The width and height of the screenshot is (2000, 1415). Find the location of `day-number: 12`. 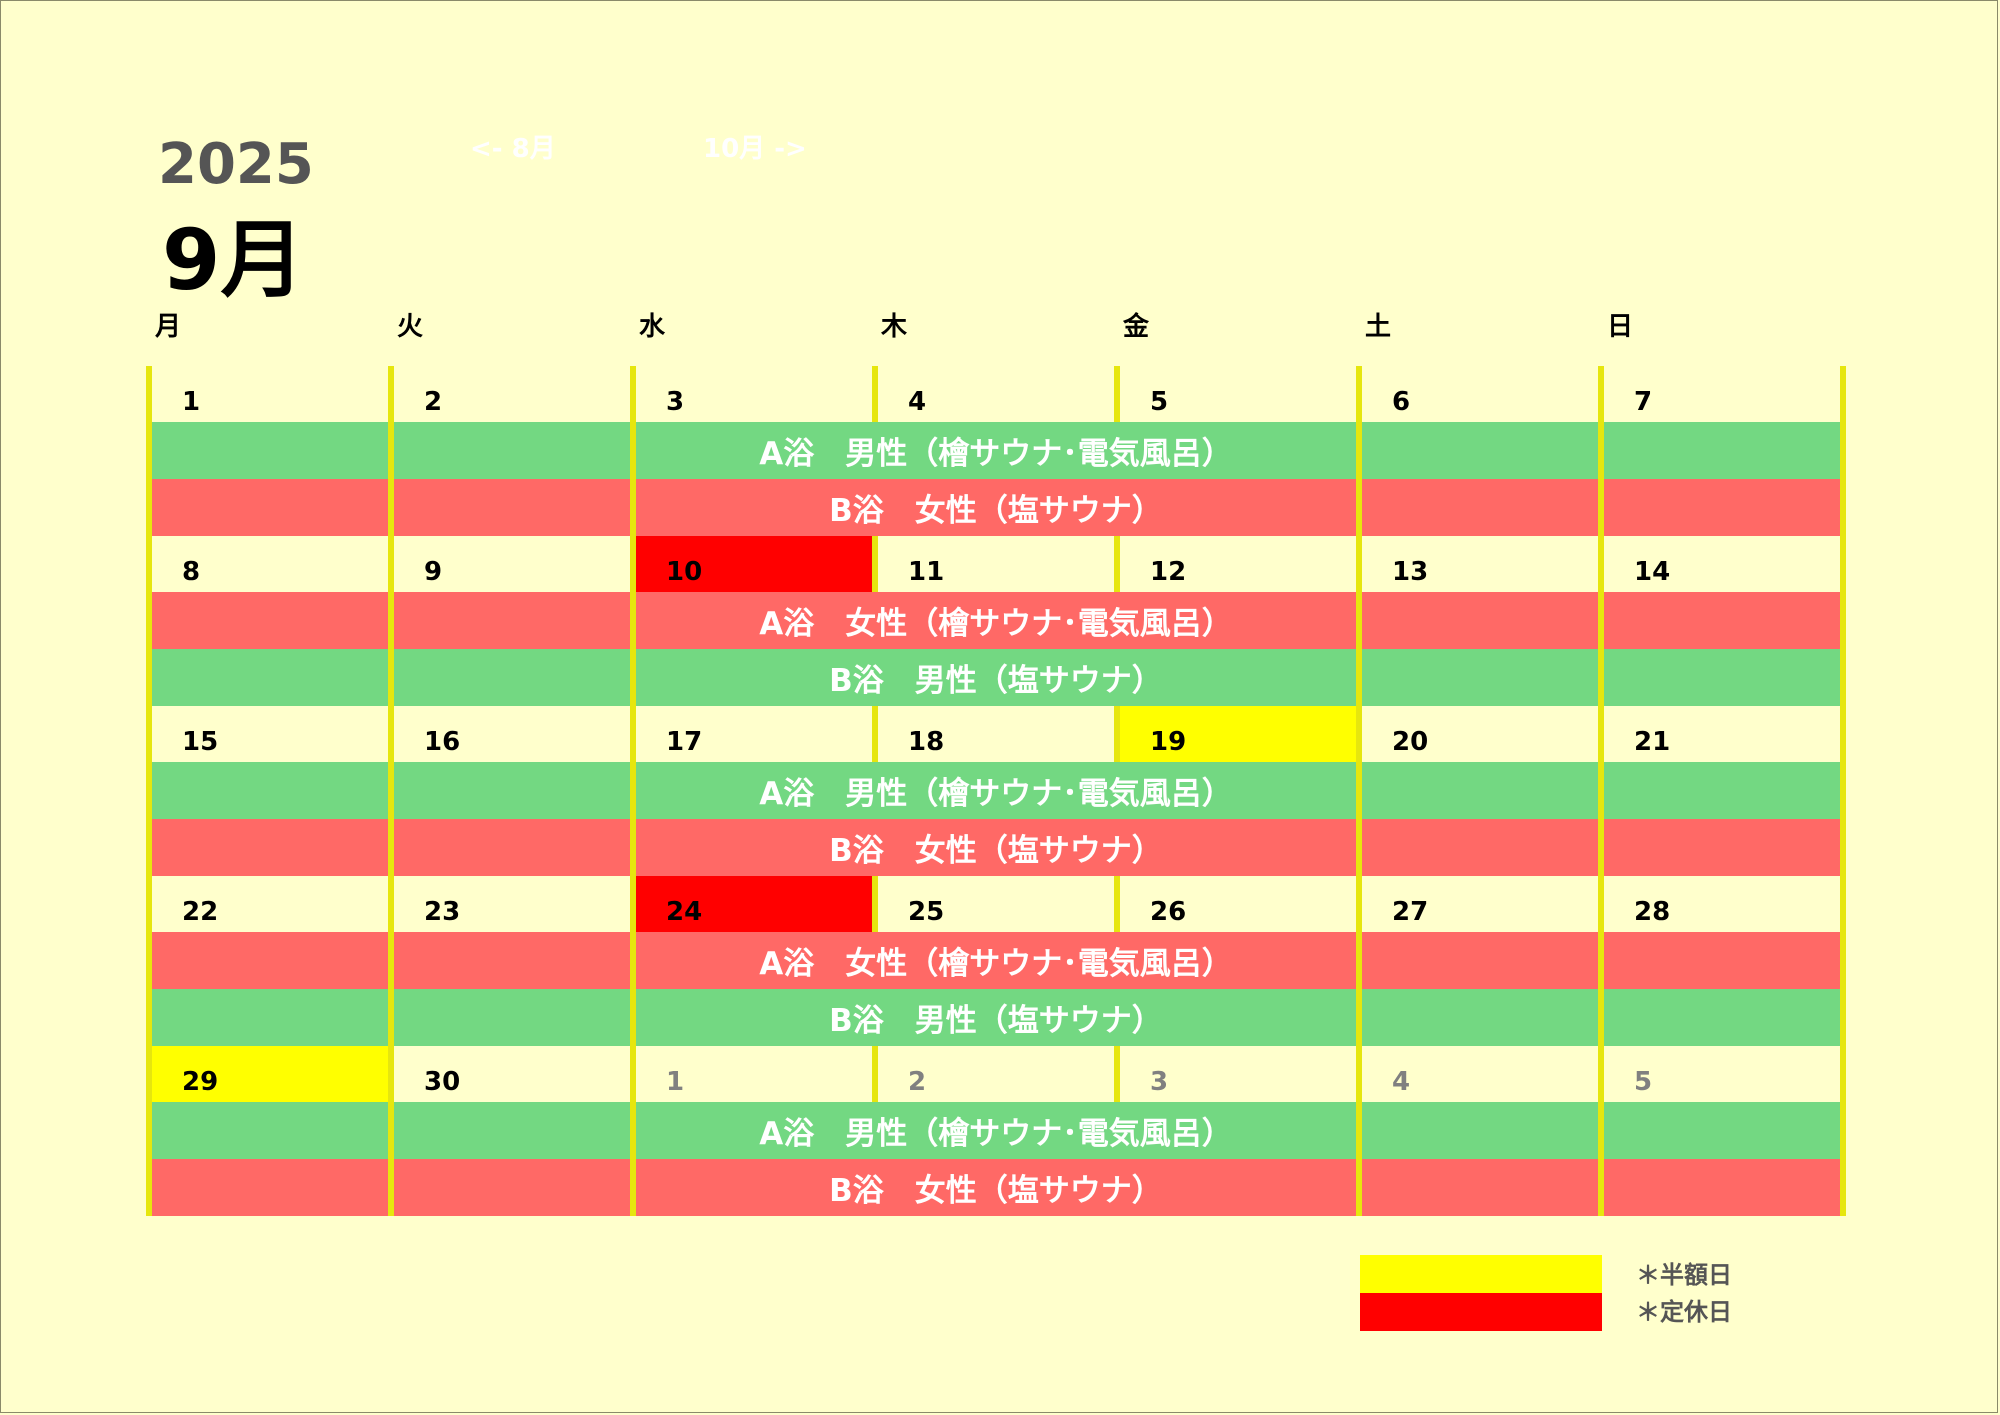

day-number: 12 is located at coordinates (1168, 572).